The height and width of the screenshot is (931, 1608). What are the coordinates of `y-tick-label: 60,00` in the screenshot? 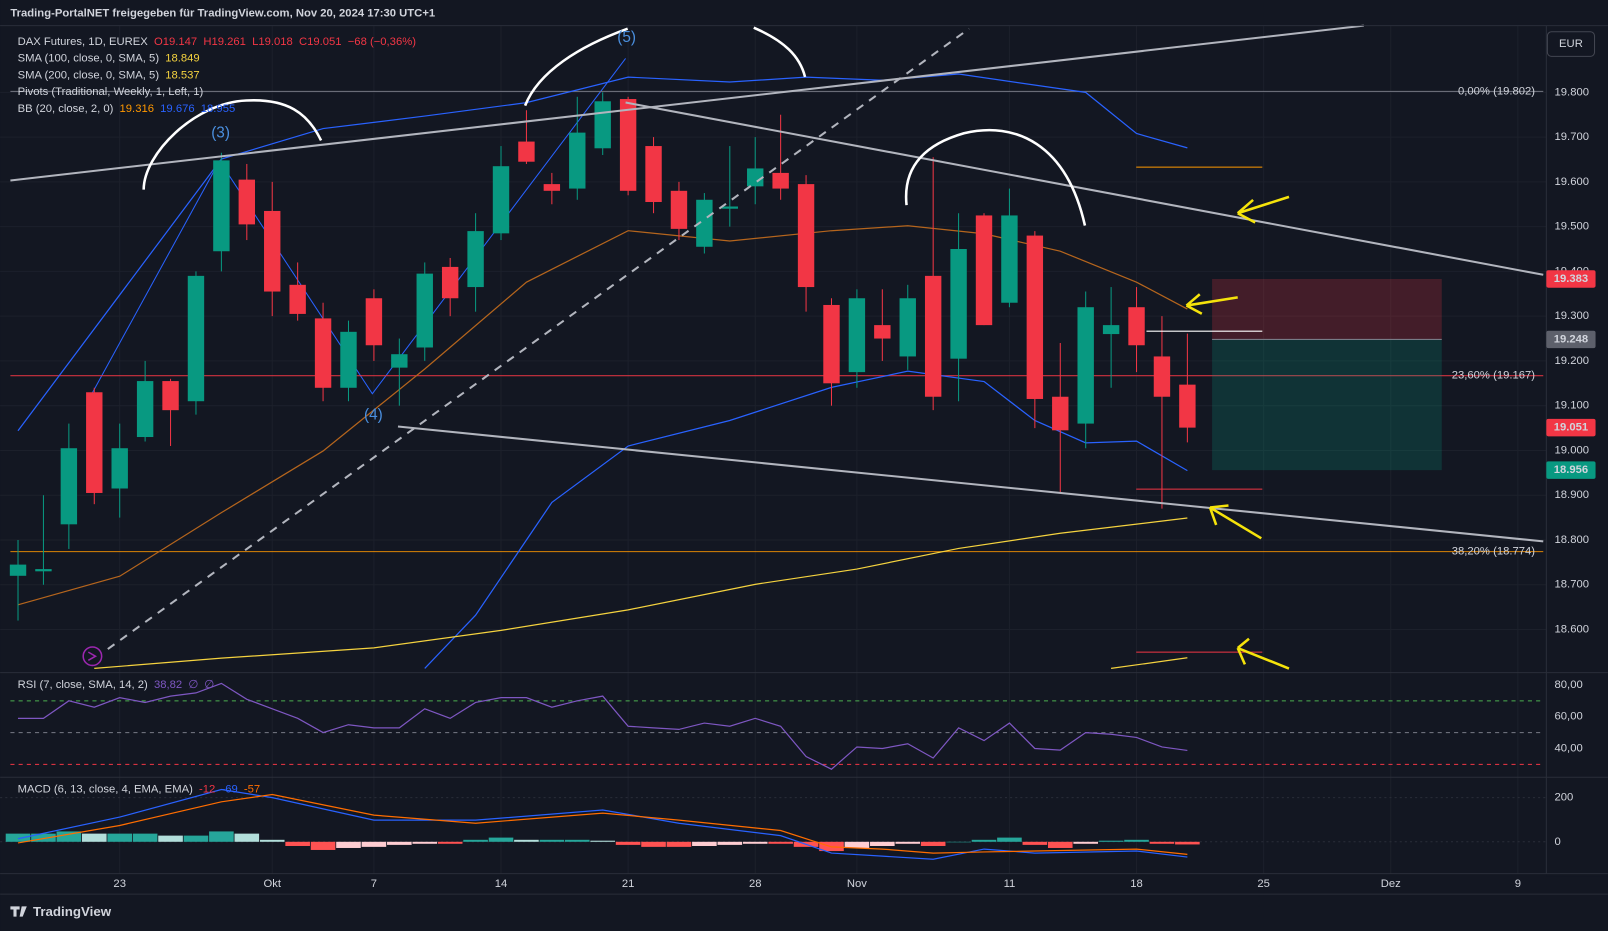 It's located at (1569, 717).